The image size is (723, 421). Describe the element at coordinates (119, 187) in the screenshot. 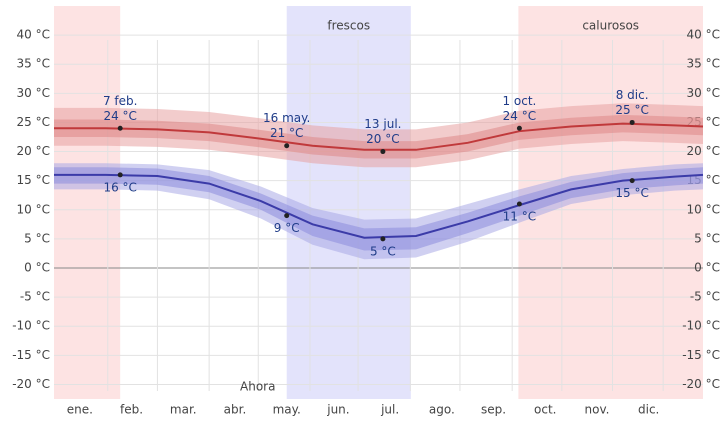

I see `annotation-label: 16 °C` at that location.